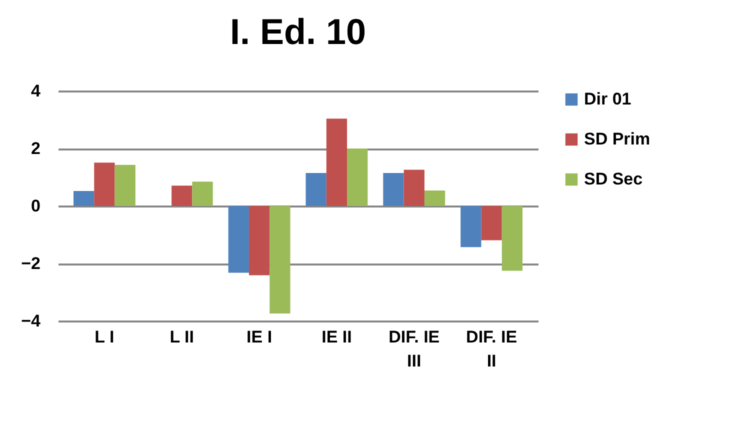  I want to click on legend-label: SD Sec, so click(613, 179).